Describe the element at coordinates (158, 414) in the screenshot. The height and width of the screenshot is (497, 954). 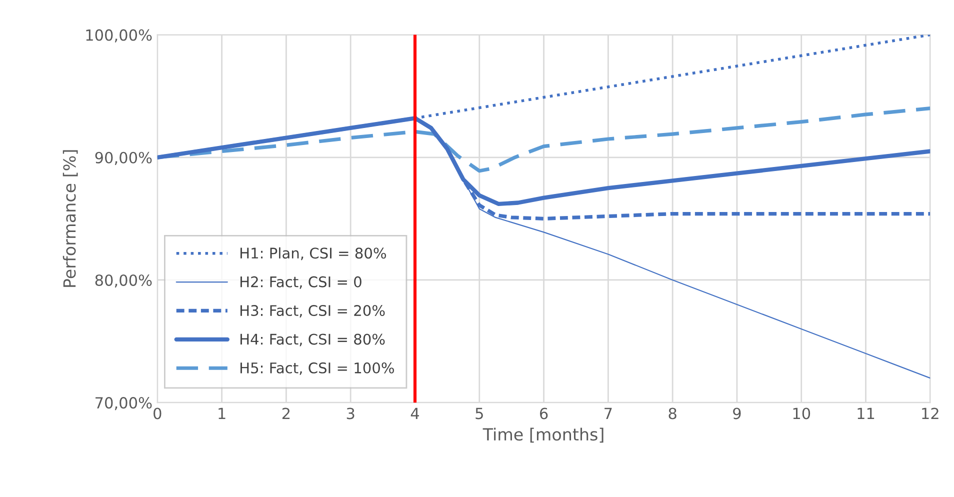
I see `x-tick-label: 0` at that location.